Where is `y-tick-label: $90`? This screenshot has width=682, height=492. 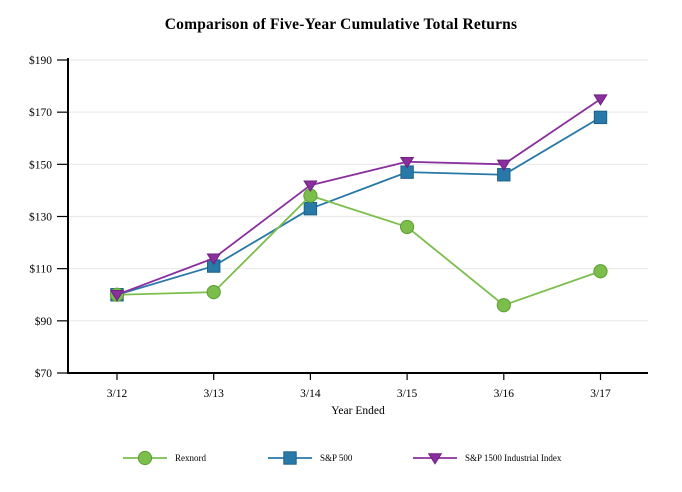
y-tick-label: $90 is located at coordinates (44, 321).